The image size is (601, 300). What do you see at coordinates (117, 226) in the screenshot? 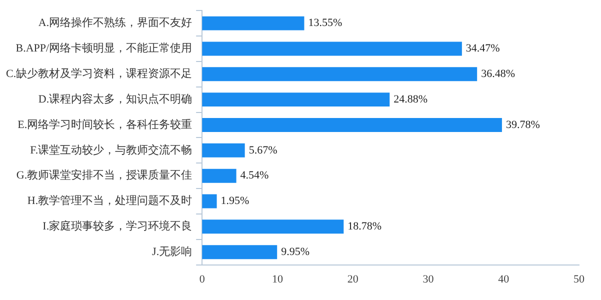
I see `y-tick-label: I.家庭琐事较多，学习环境不良` at bounding box center [117, 226].